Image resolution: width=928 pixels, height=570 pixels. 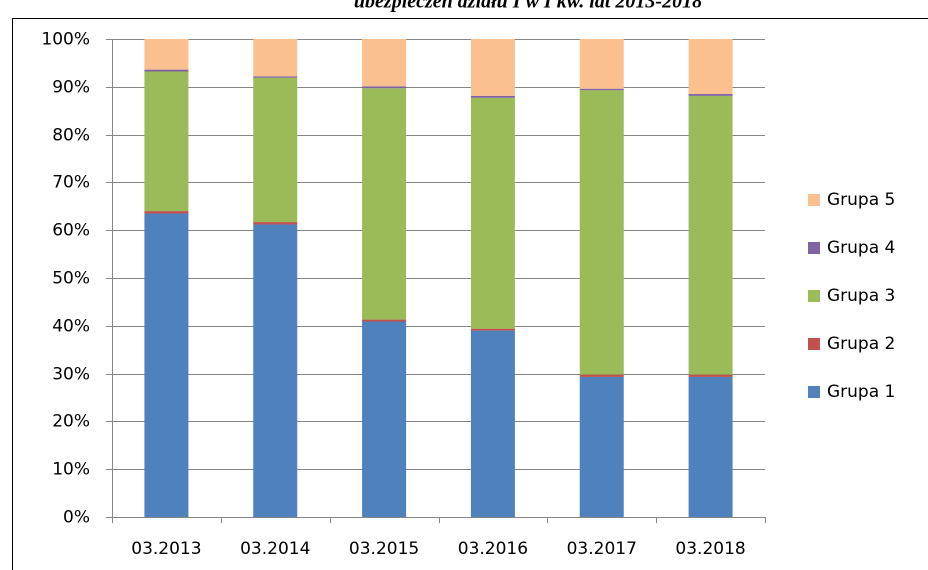 I want to click on x-tick-label: 03.2017, so click(x=602, y=549).